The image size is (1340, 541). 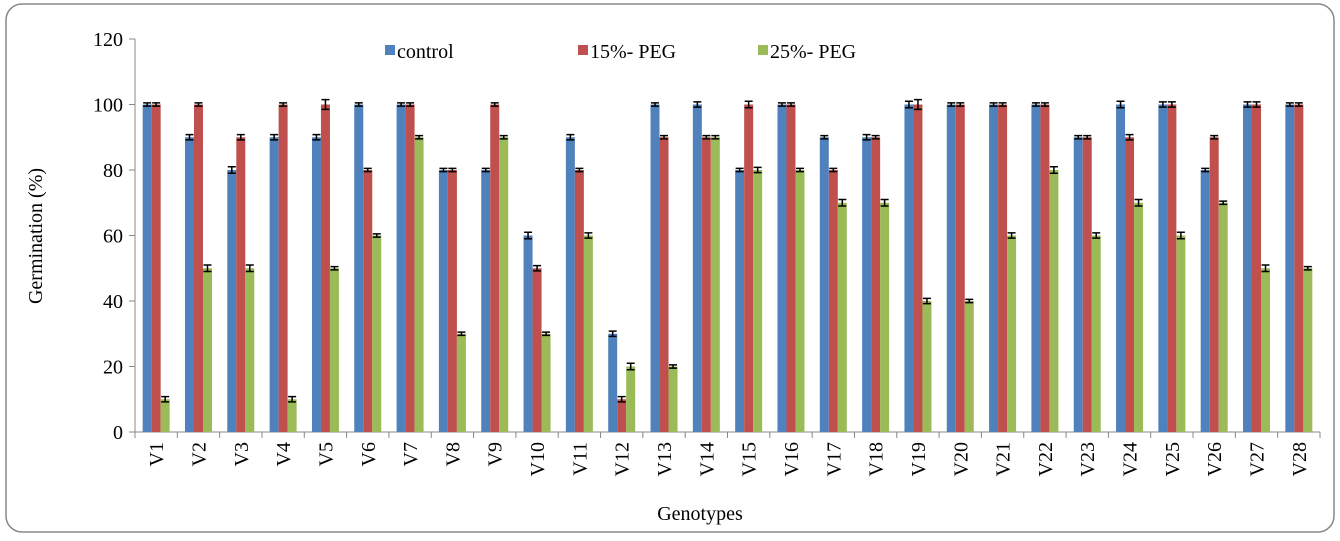 What do you see at coordinates (633, 52) in the screenshot?
I see `legend-label: 15%- PEG` at bounding box center [633, 52].